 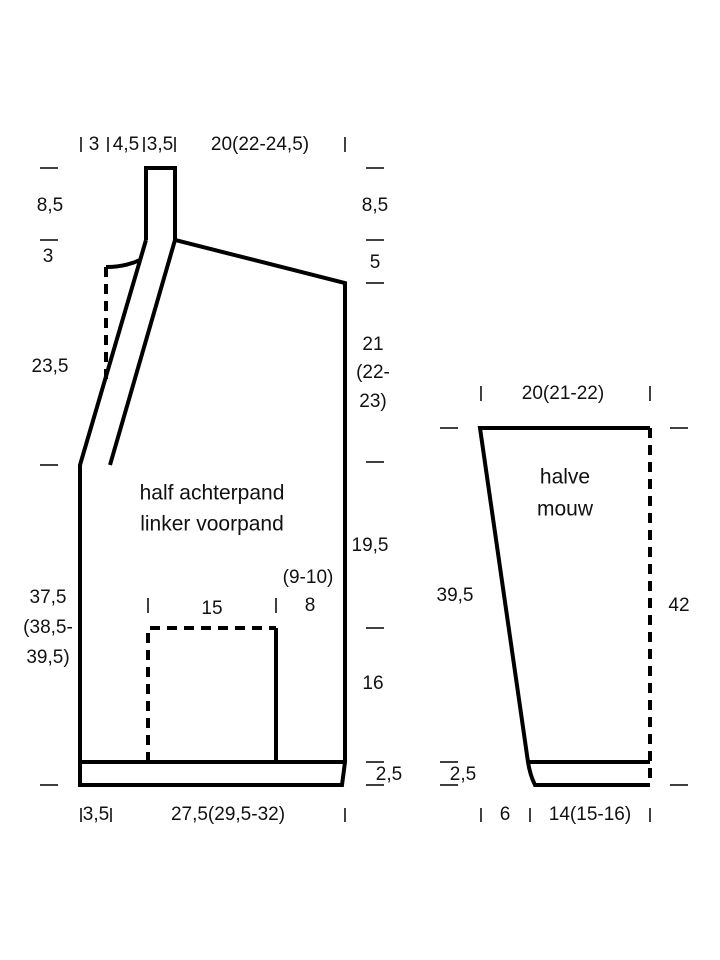 What do you see at coordinates (373, 372) in the screenshot?
I see `measure: (22-` at bounding box center [373, 372].